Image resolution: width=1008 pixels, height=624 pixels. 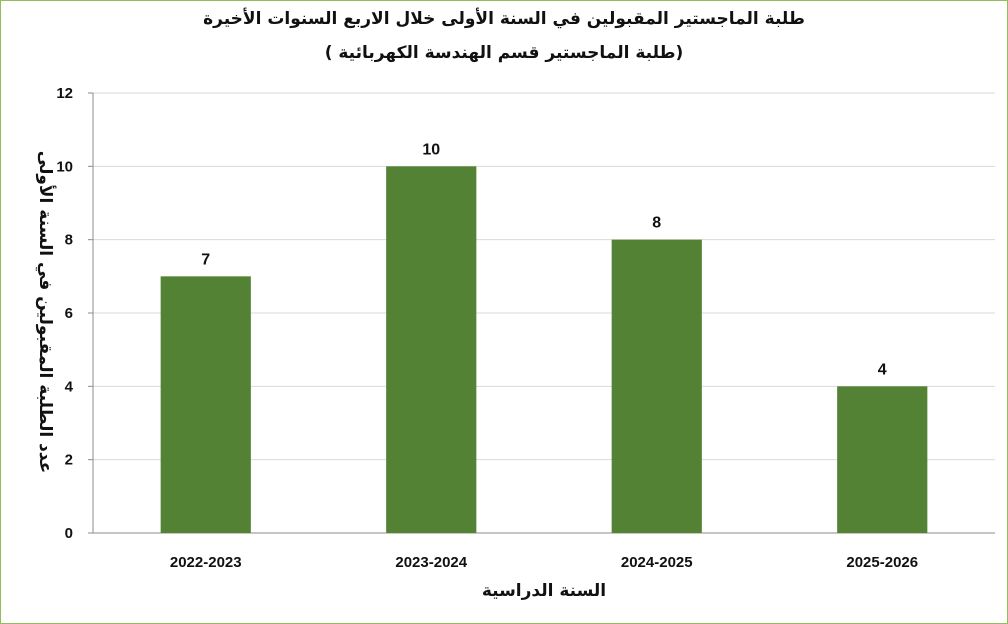 What do you see at coordinates (45, 312) in the screenshot?
I see `y-axis-label: عدد الطلبة المقبولين في السنة الأولى` at bounding box center [45, 312].